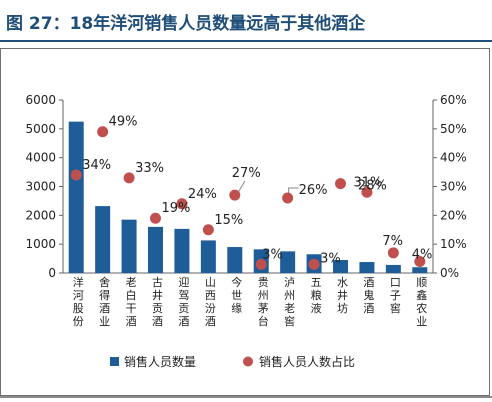 The image size is (492, 402). I want to click on legend-dot-swatch, so click(248, 361).